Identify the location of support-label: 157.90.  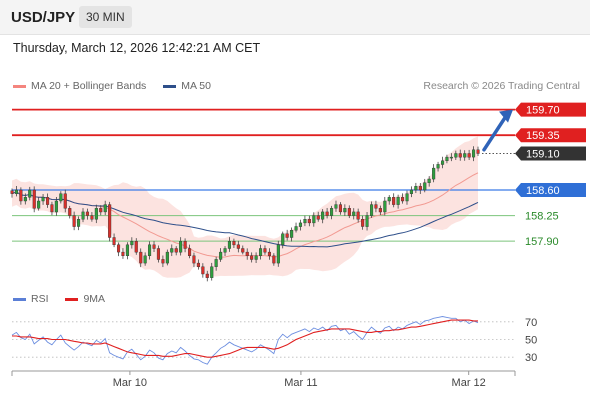
(542, 242).